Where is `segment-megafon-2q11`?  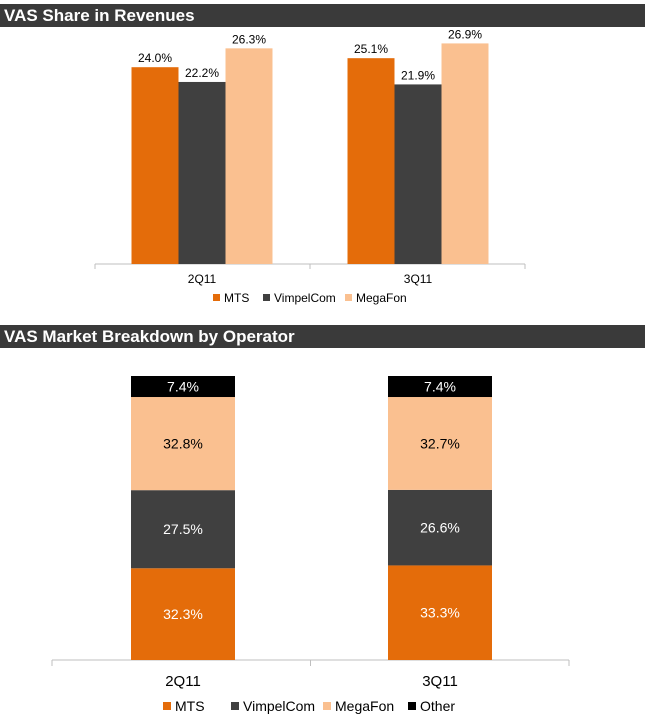
segment-megafon-2q11 is located at coordinates (183, 444).